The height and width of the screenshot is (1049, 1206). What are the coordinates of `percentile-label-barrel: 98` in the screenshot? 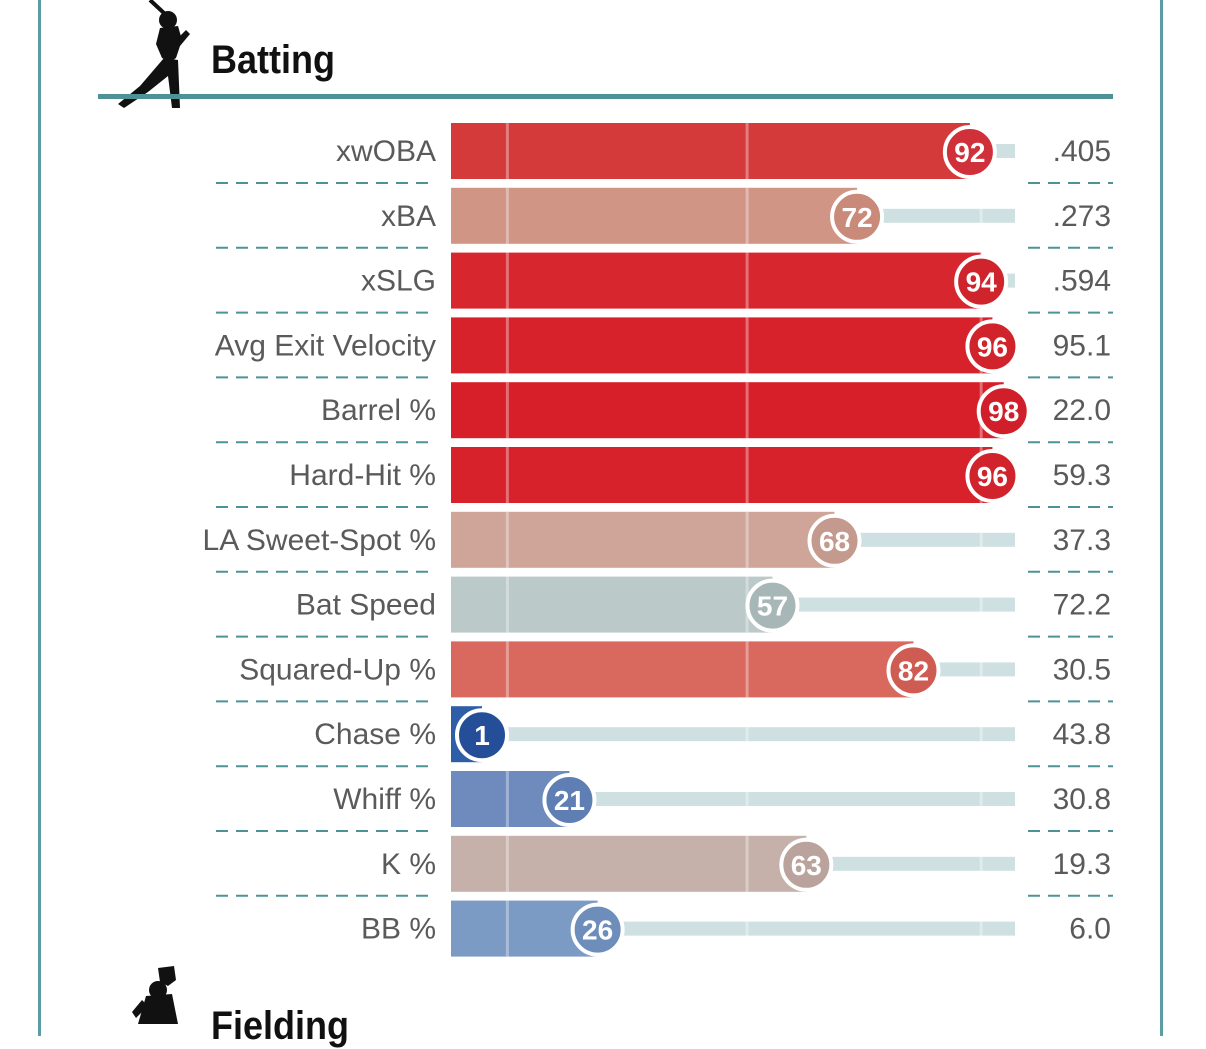 It's located at (1003, 411).